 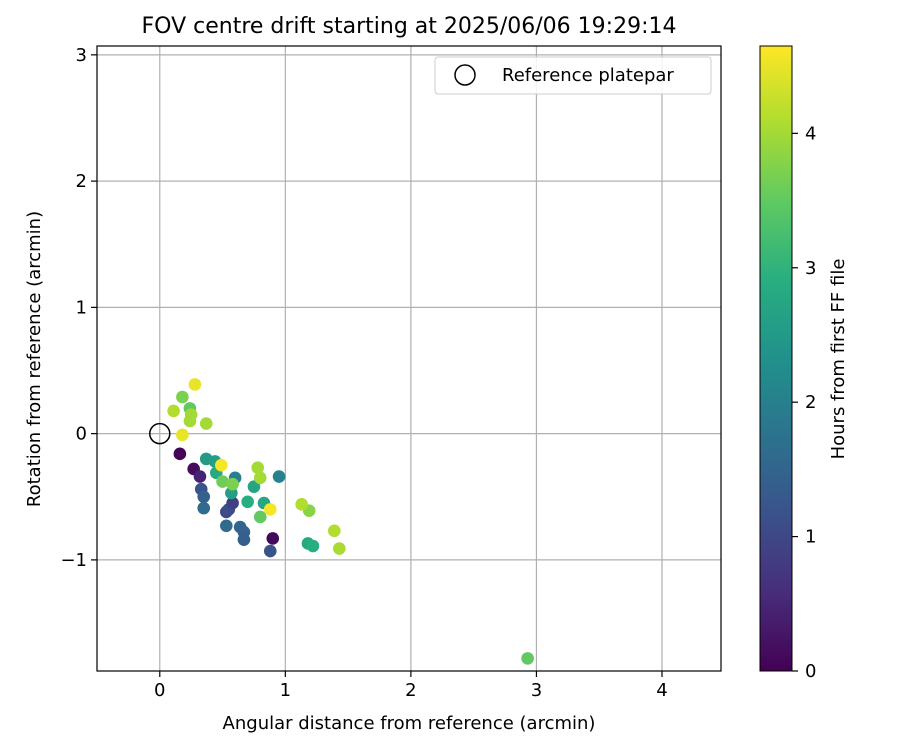 I want to click on x-axis-ticks: 0 1 2 3 4, so click(x=411, y=686).